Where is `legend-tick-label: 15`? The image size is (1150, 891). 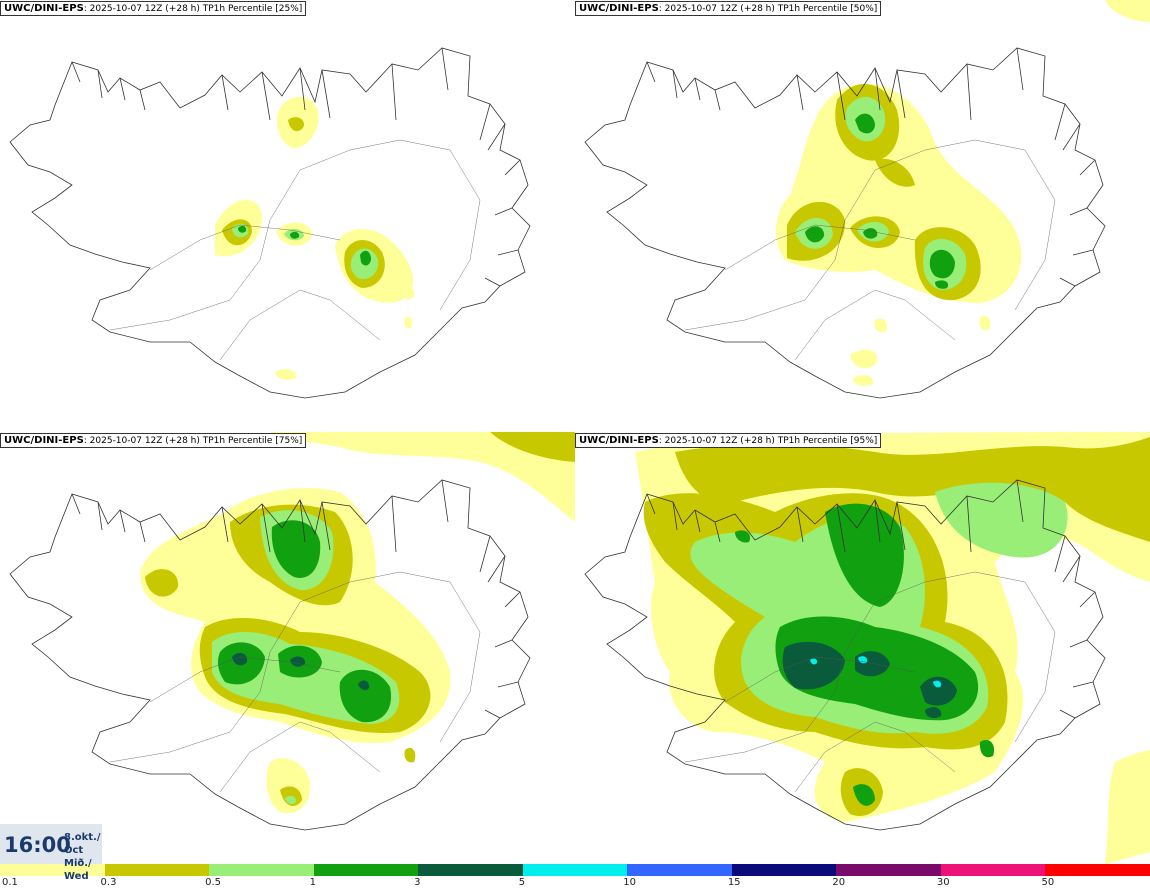
legend-tick-label: 15 is located at coordinates (734, 882).